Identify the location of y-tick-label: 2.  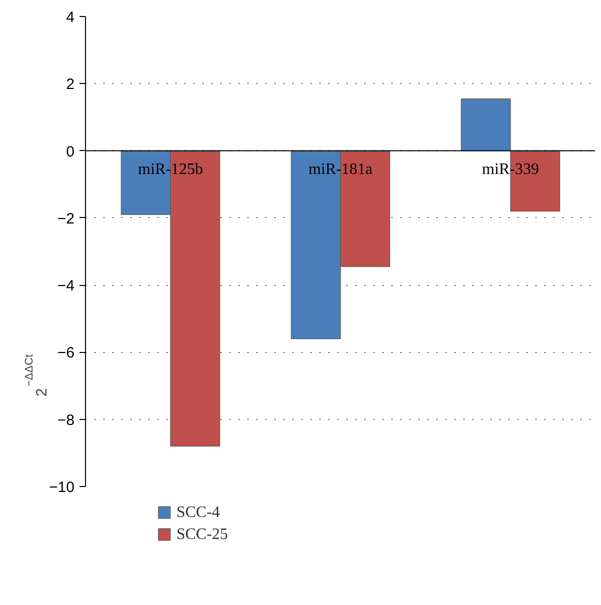
(70, 85).